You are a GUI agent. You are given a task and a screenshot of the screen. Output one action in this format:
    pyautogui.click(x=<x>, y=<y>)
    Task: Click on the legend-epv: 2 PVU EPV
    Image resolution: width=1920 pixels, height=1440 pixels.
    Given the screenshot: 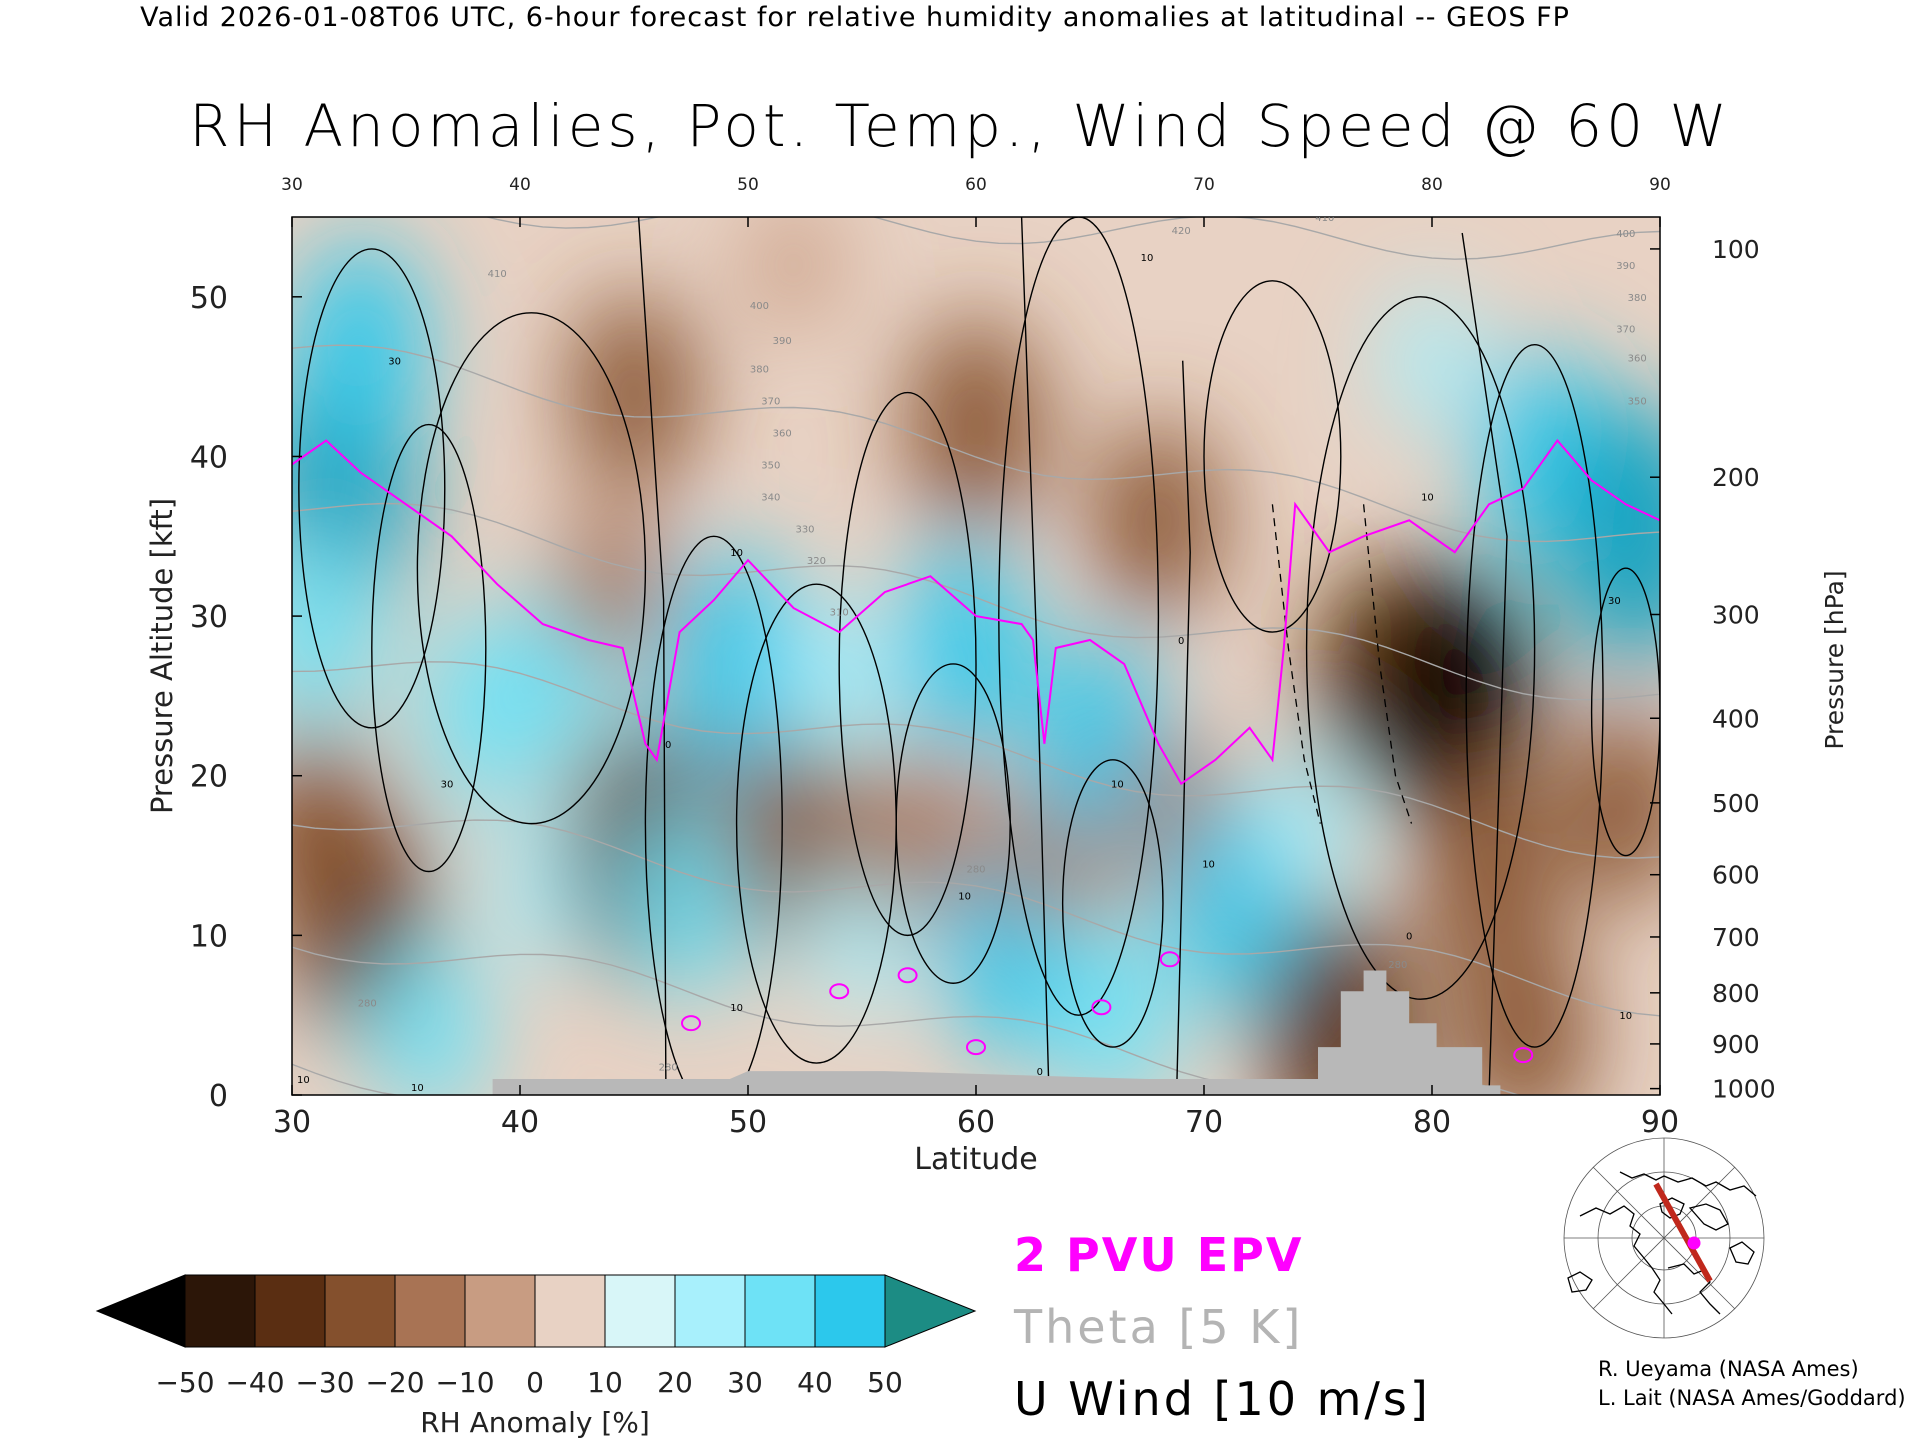 What is the action you would take?
    pyautogui.click(x=1159, y=1255)
    